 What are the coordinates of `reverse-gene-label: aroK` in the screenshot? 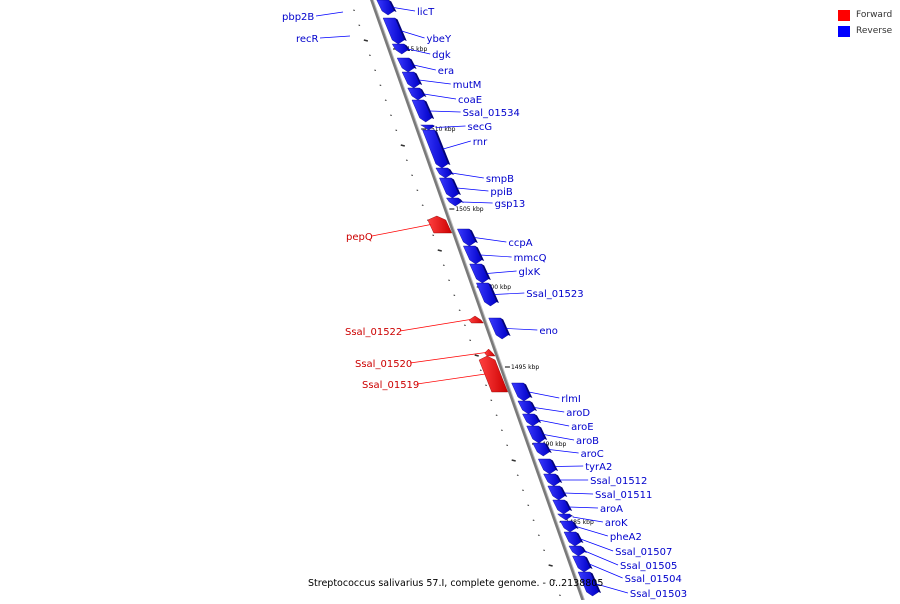 It's located at (616, 523).